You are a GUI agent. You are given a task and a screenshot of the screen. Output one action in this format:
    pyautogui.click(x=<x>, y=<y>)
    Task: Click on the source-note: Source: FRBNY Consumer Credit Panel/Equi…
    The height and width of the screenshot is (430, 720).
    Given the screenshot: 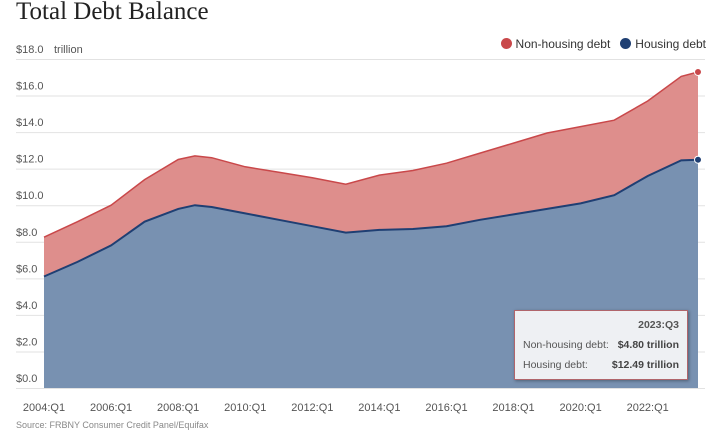 What is the action you would take?
    pyautogui.click(x=112, y=425)
    